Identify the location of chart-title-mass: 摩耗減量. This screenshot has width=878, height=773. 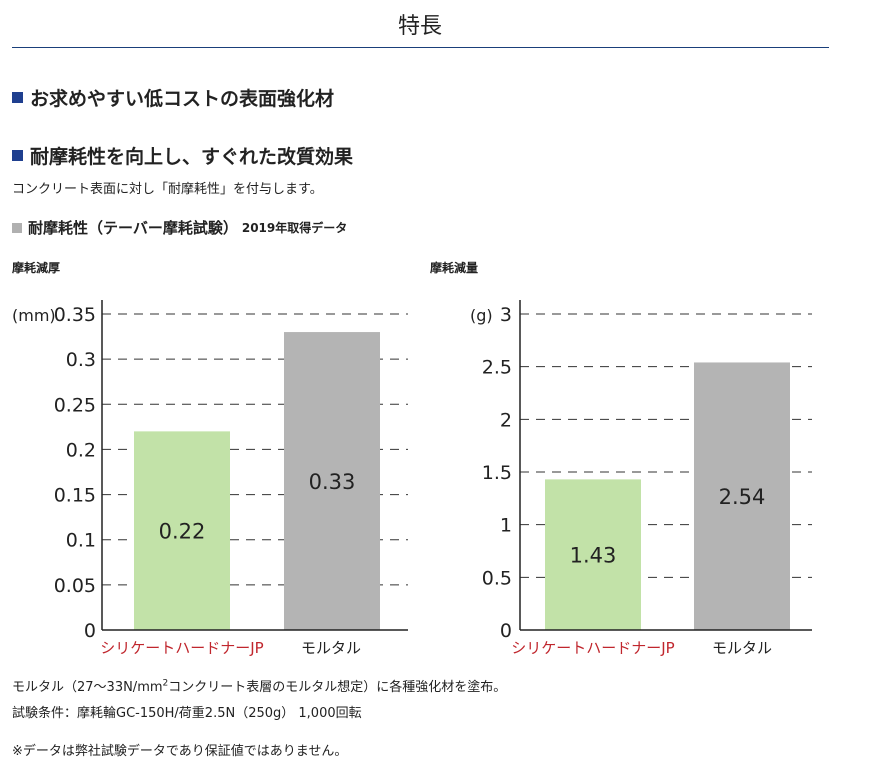
(454, 268).